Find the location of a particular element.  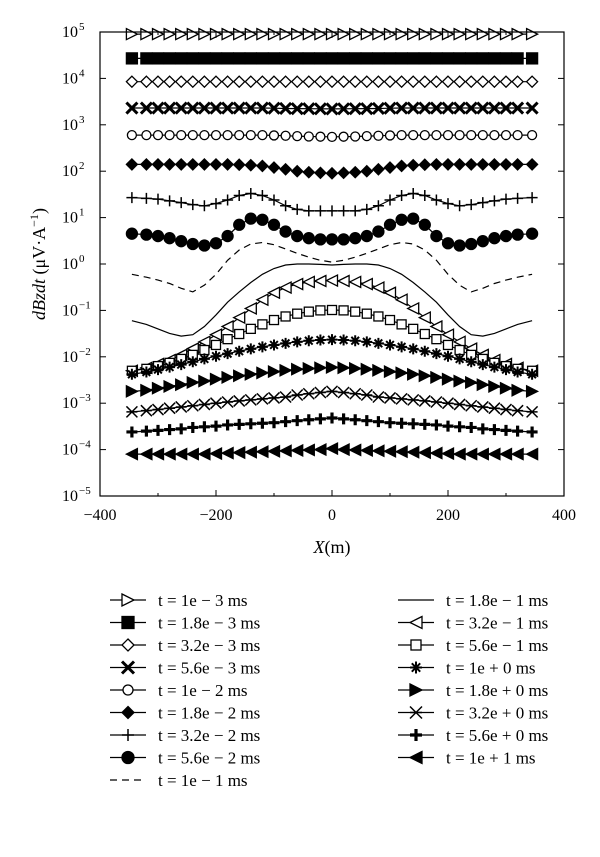

y-axis-unit-exp: −1 is located at coordinates (34, 220).